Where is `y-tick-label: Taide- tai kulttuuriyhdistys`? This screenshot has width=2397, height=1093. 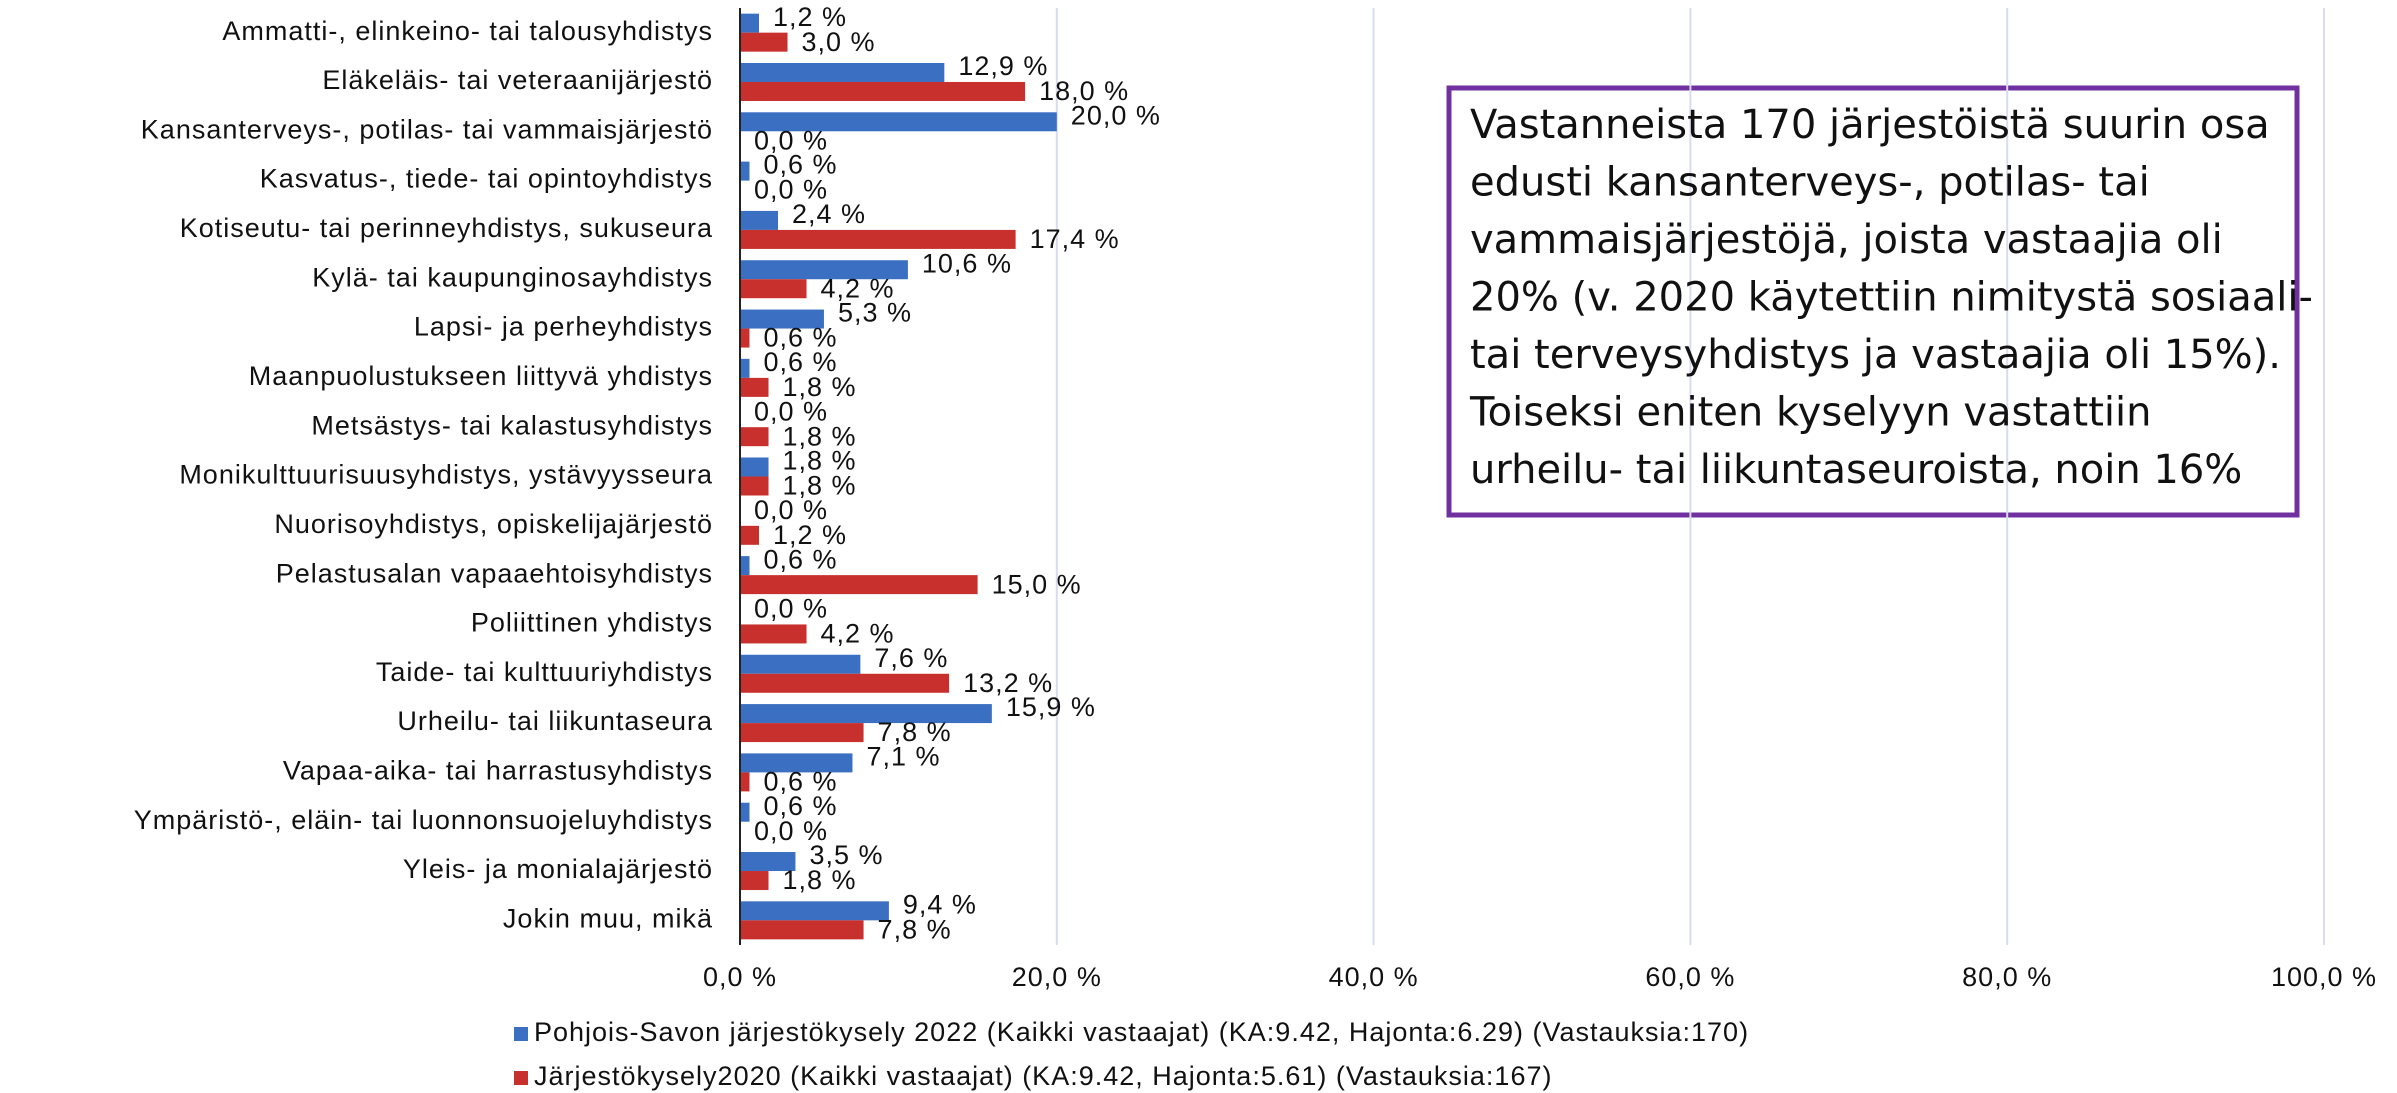
y-tick-label: Taide- tai kulttuuriyhdistys is located at coordinates (544, 672).